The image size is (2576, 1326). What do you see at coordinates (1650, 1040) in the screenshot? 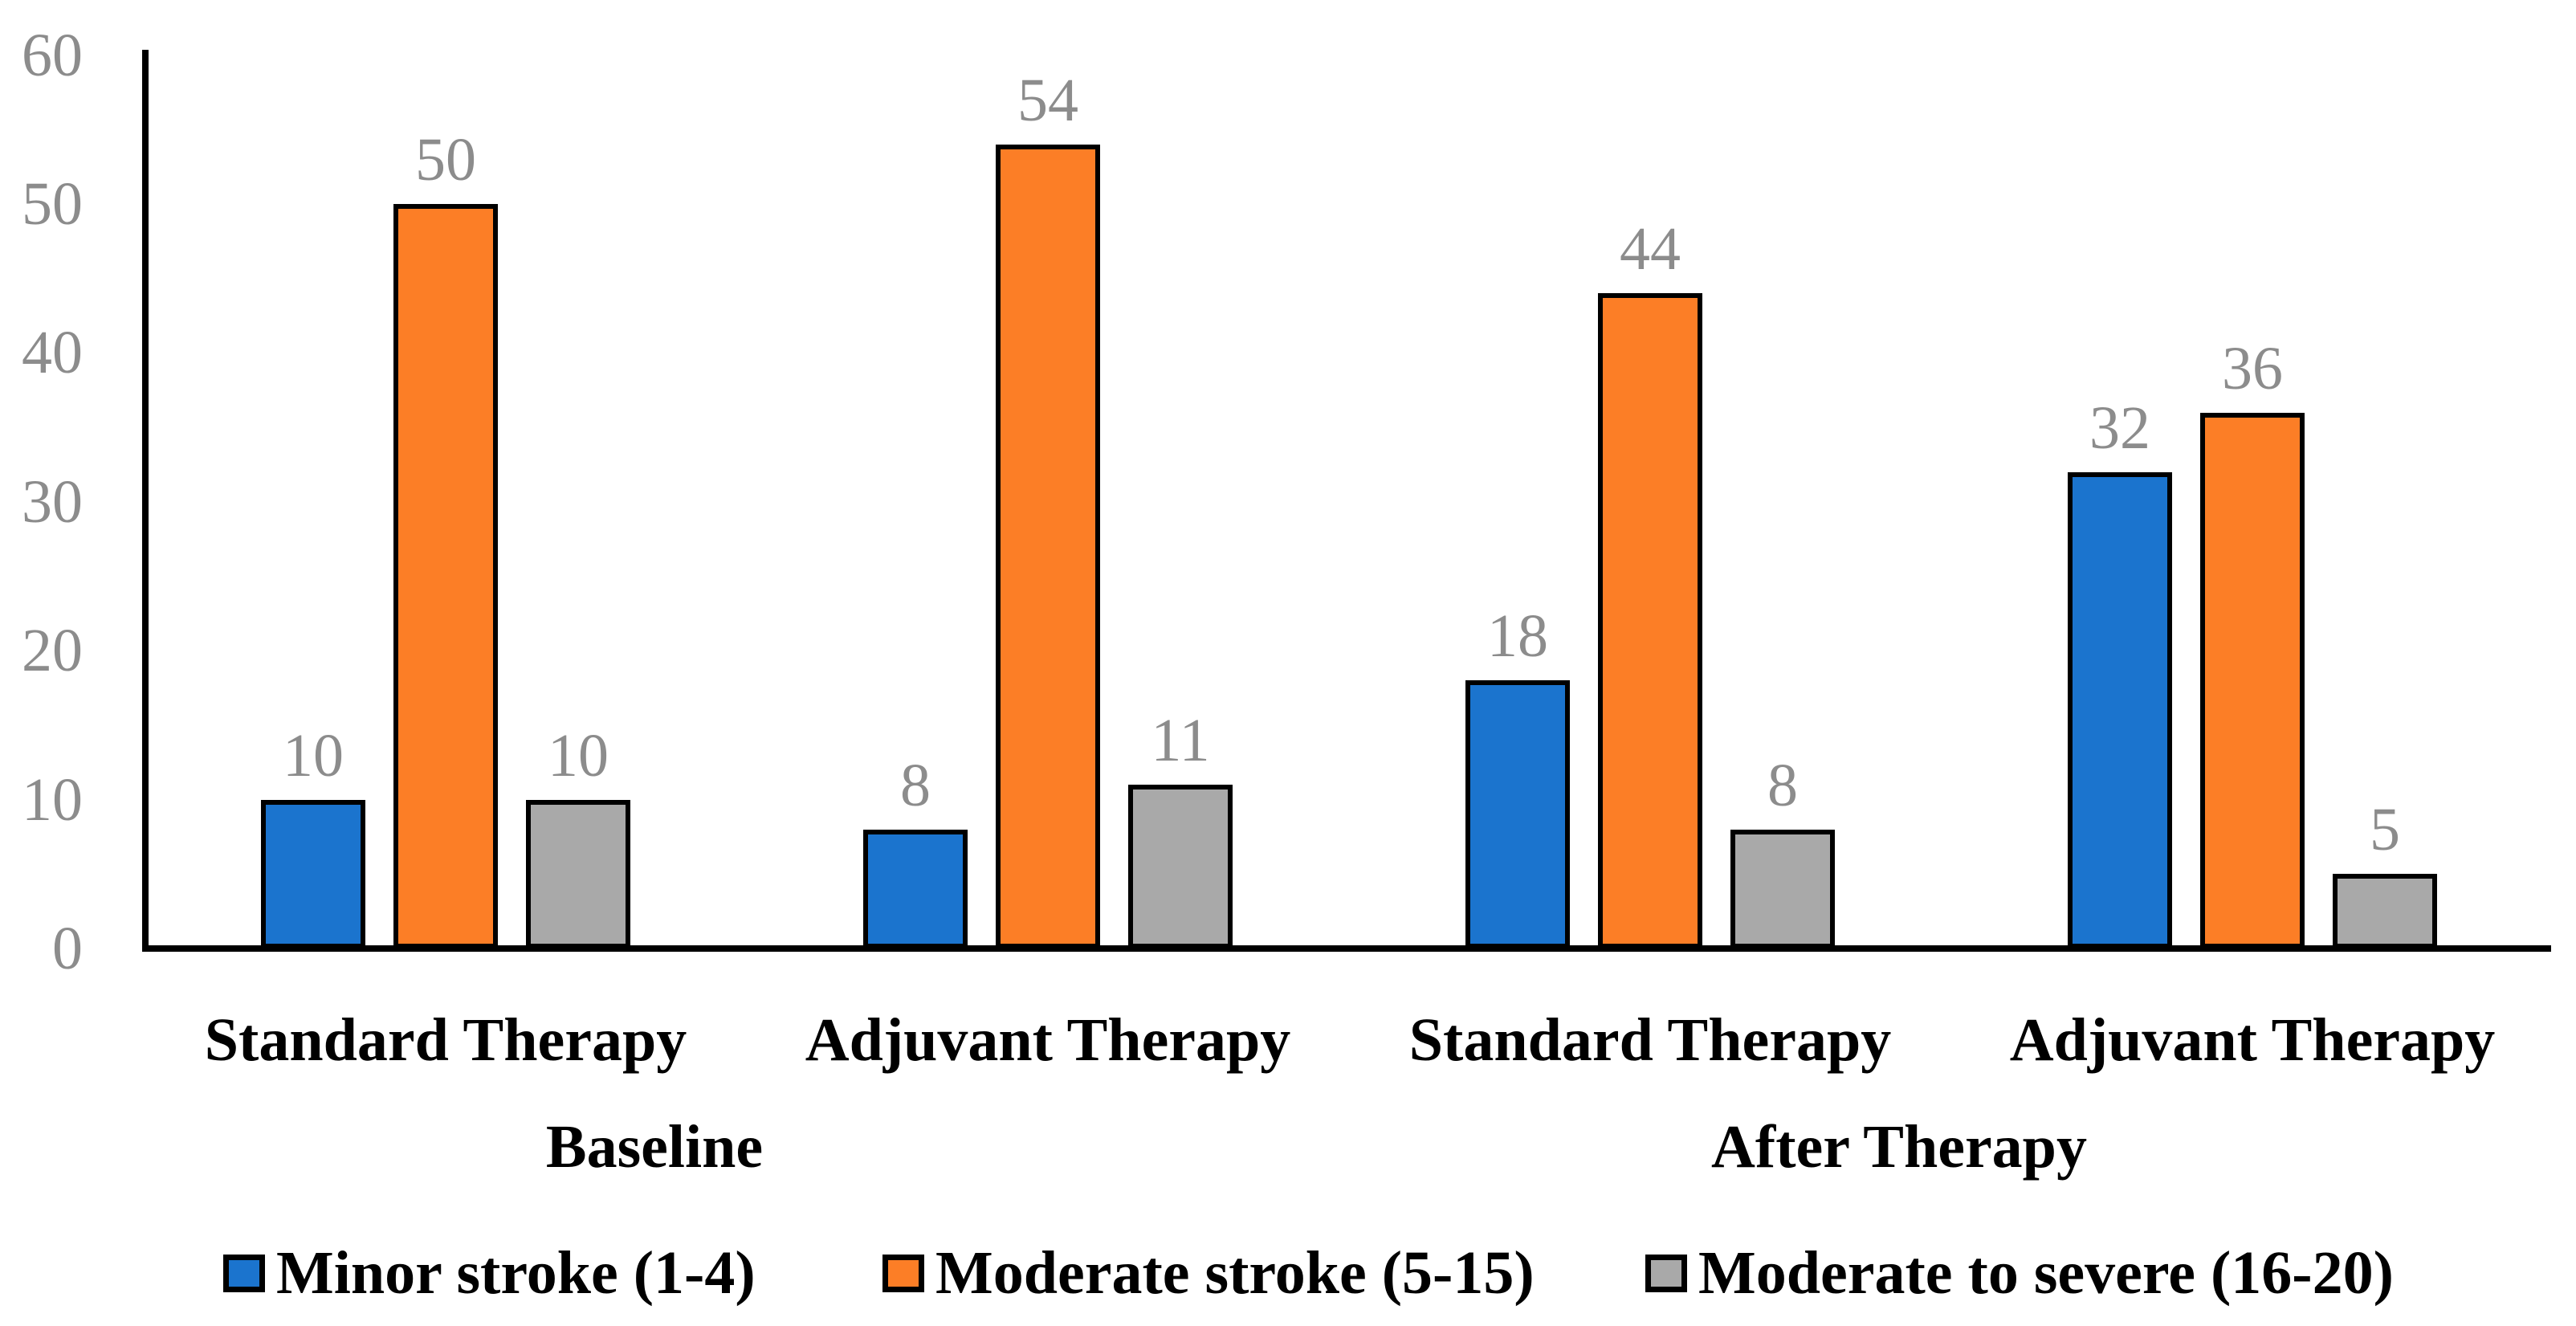
I see `category-label-2: Standard Therapy` at bounding box center [1650, 1040].